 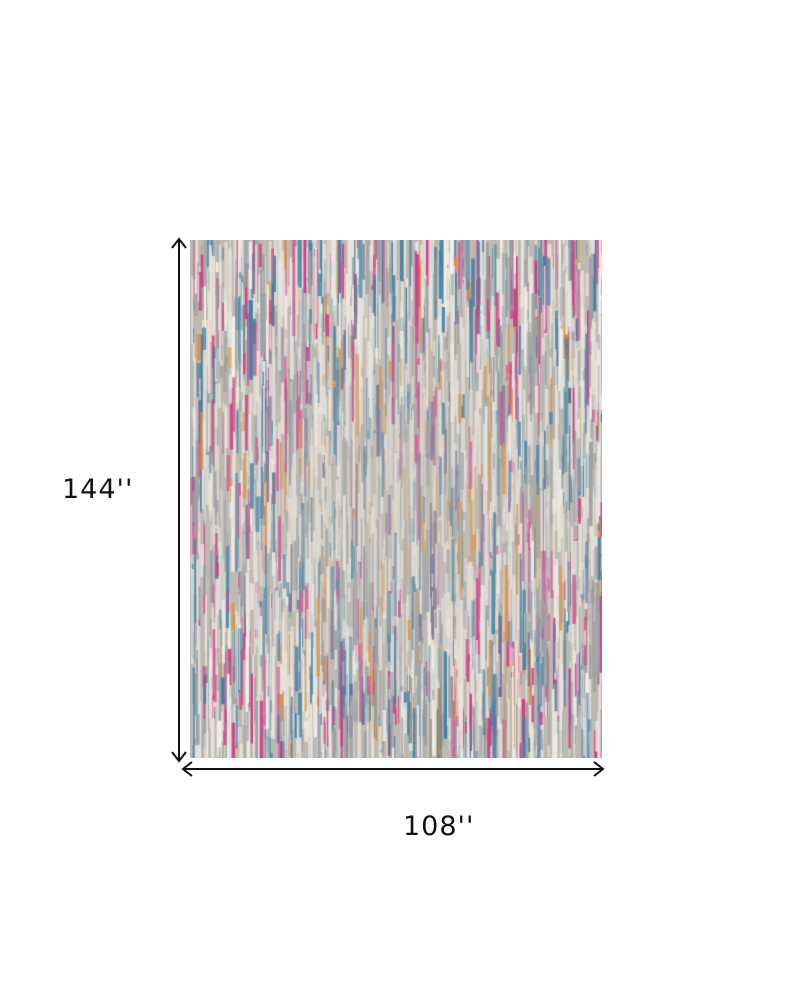 I want to click on width-arrow, so click(x=393, y=769).